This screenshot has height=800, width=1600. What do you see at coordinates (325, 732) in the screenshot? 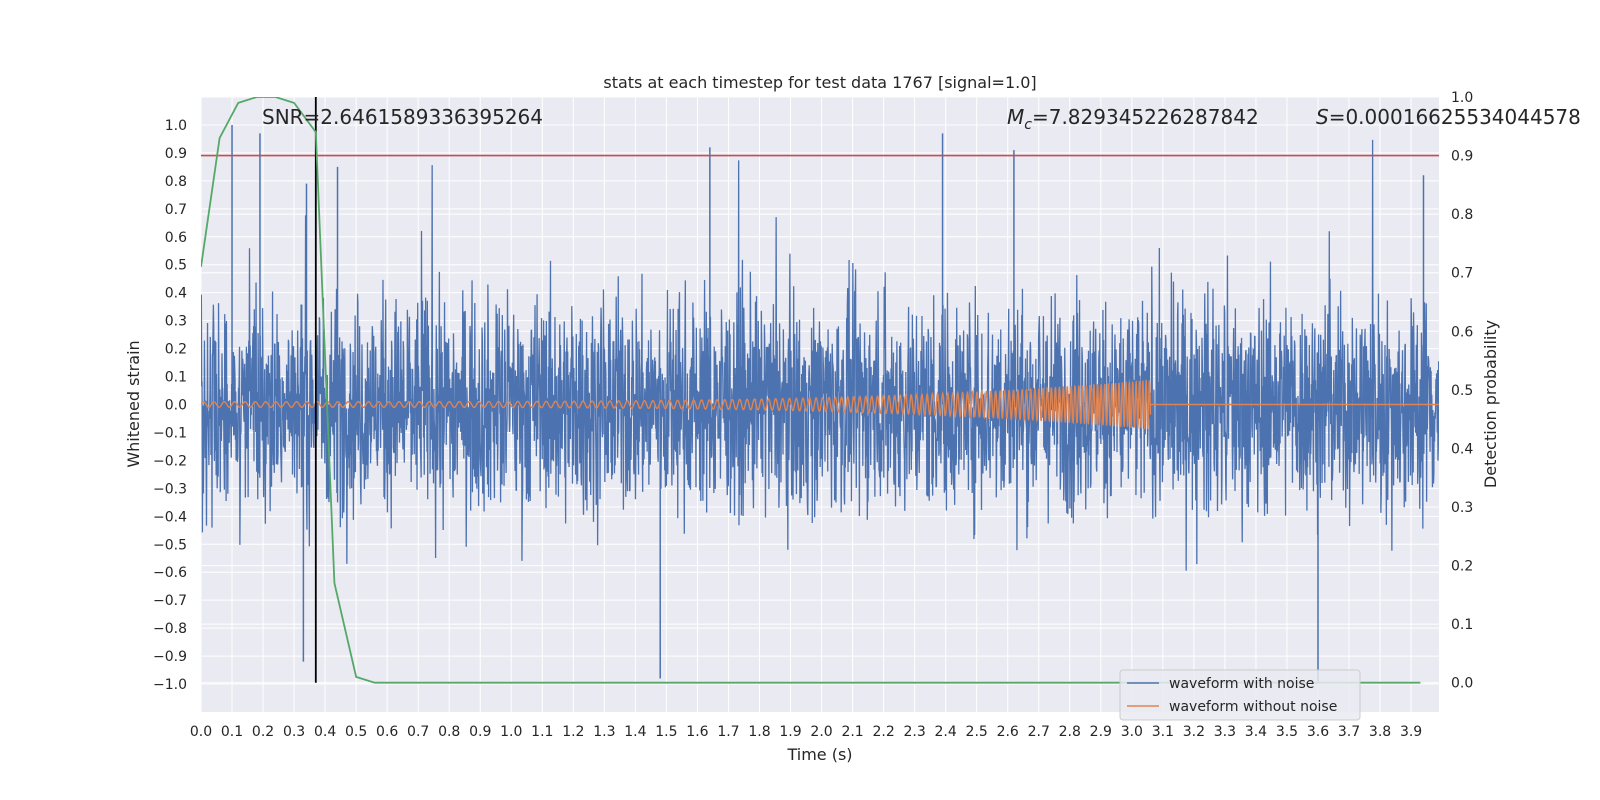
I see `x-tick-label: 0.4` at bounding box center [325, 732].